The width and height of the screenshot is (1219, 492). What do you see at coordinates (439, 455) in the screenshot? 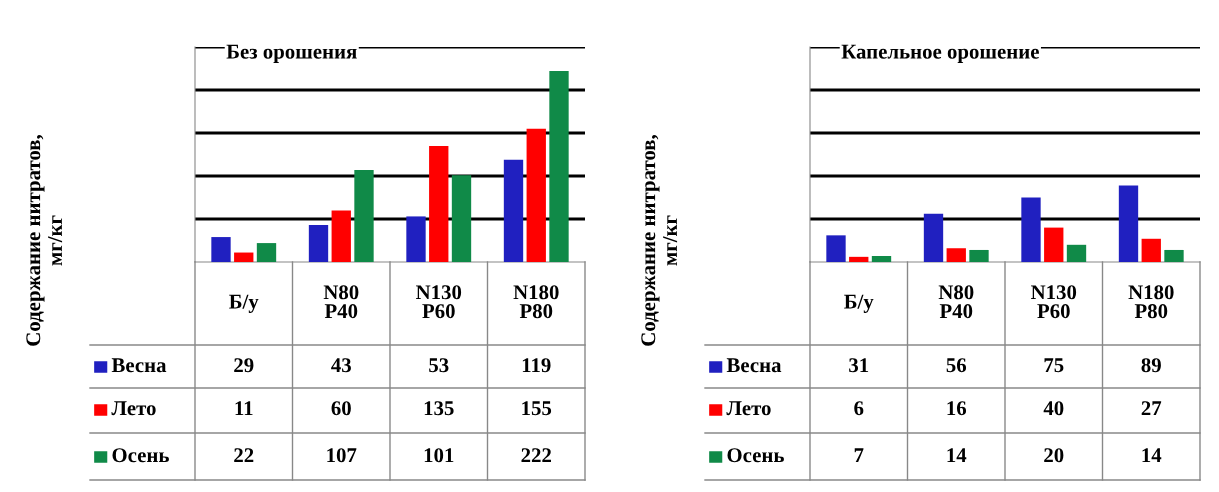
I see `data-label: 101` at bounding box center [439, 455].